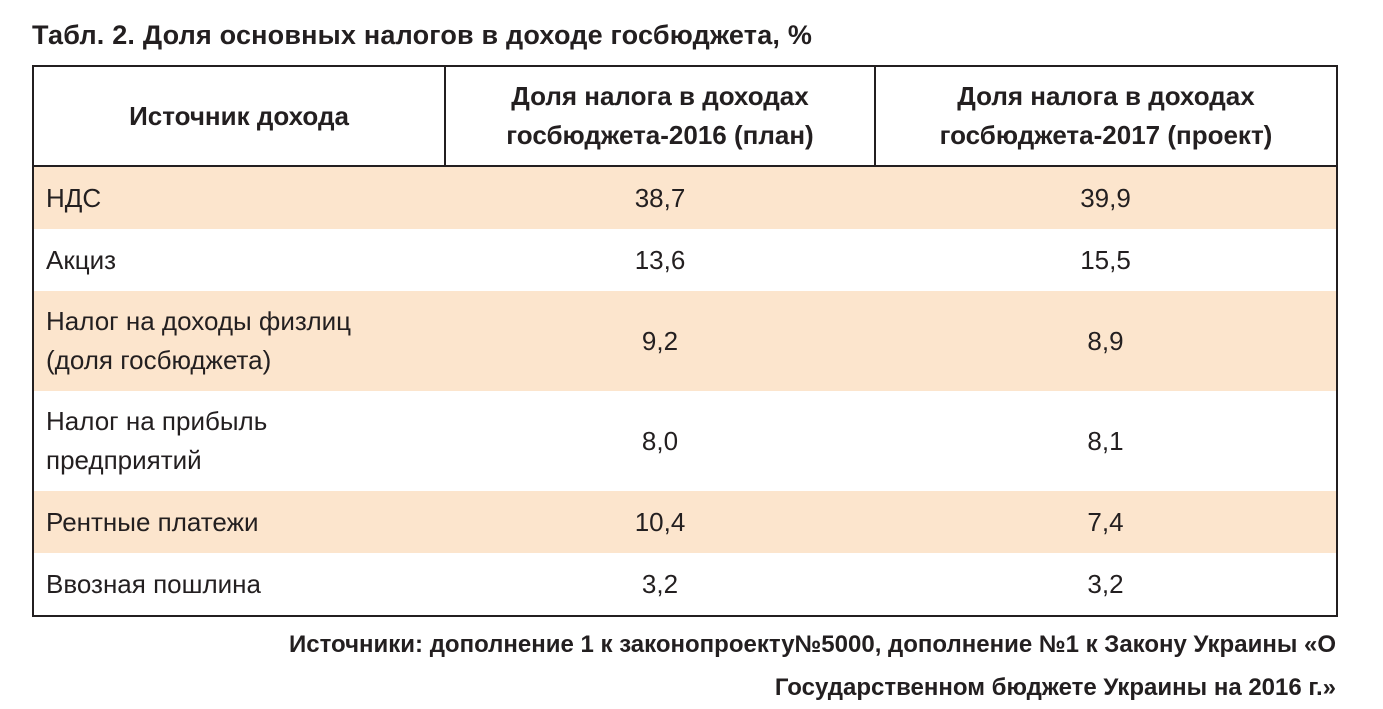 The width and height of the screenshot is (1383, 709). I want to click on share-2017-cell: 39,9, so click(1106, 197).